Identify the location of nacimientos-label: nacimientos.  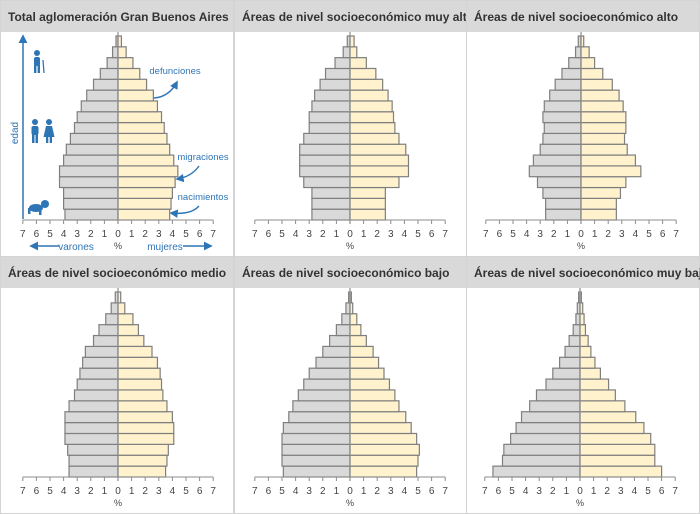
(203, 197).